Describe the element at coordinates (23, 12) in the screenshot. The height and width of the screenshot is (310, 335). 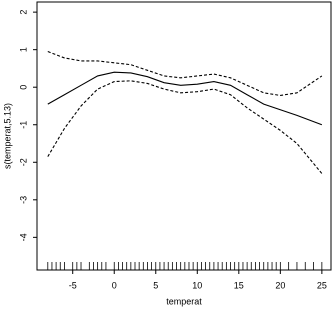
I see `y-tick-label: 2` at that location.